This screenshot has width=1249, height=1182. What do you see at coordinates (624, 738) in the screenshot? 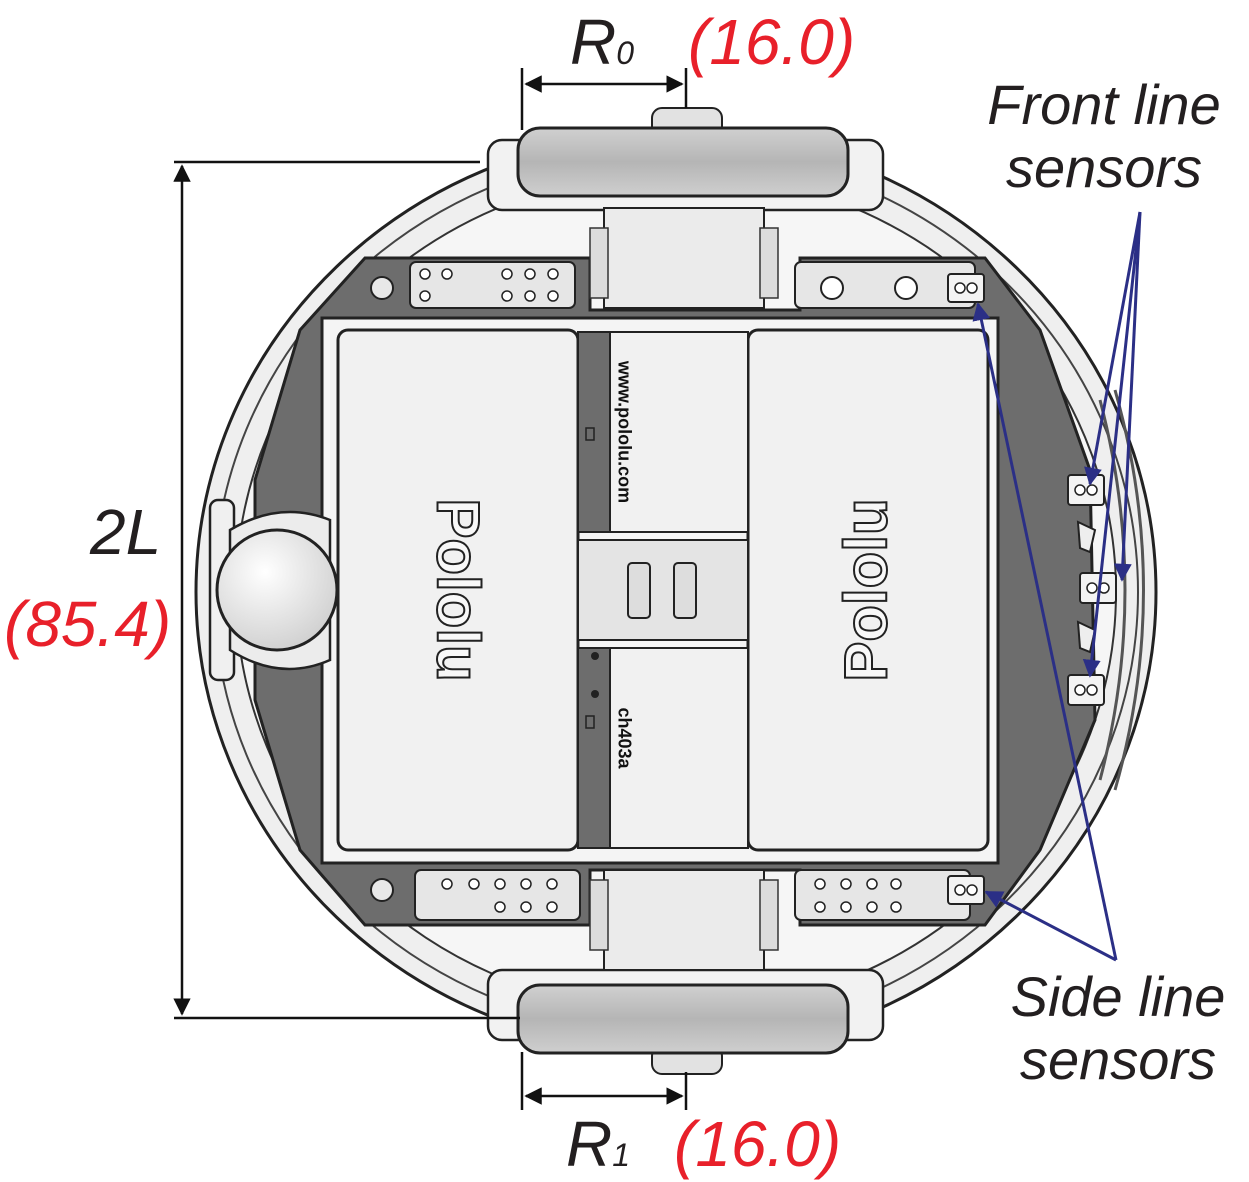
I see `board-code-text: ch403a` at bounding box center [624, 738].